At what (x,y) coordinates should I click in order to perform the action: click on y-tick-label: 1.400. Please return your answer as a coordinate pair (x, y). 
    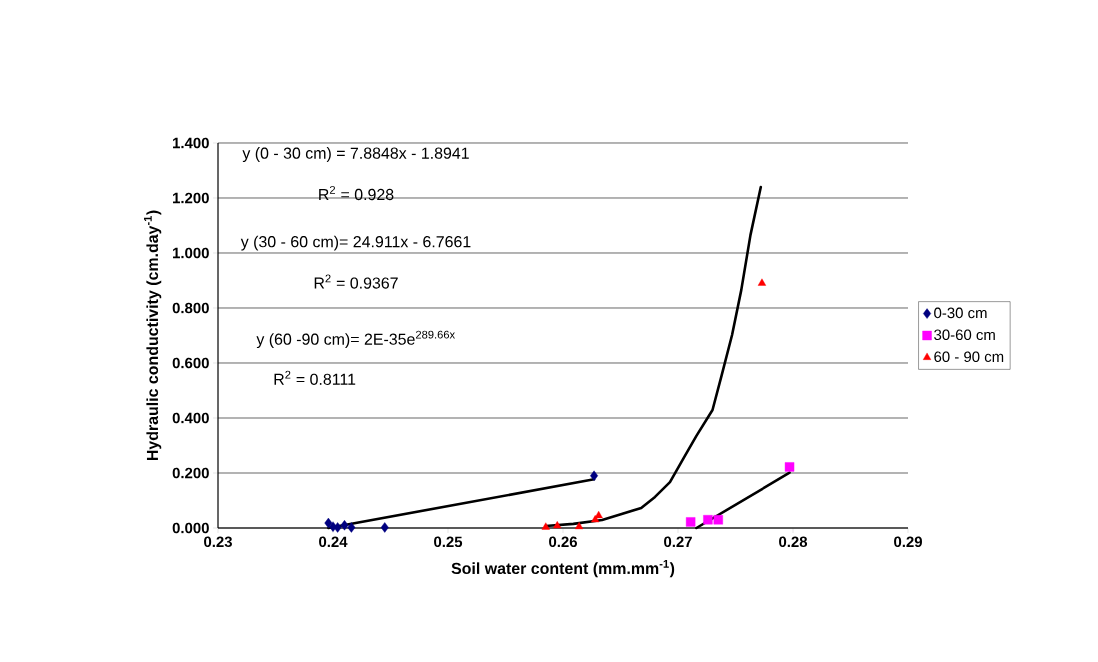
    Looking at the image, I should click on (191, 143).